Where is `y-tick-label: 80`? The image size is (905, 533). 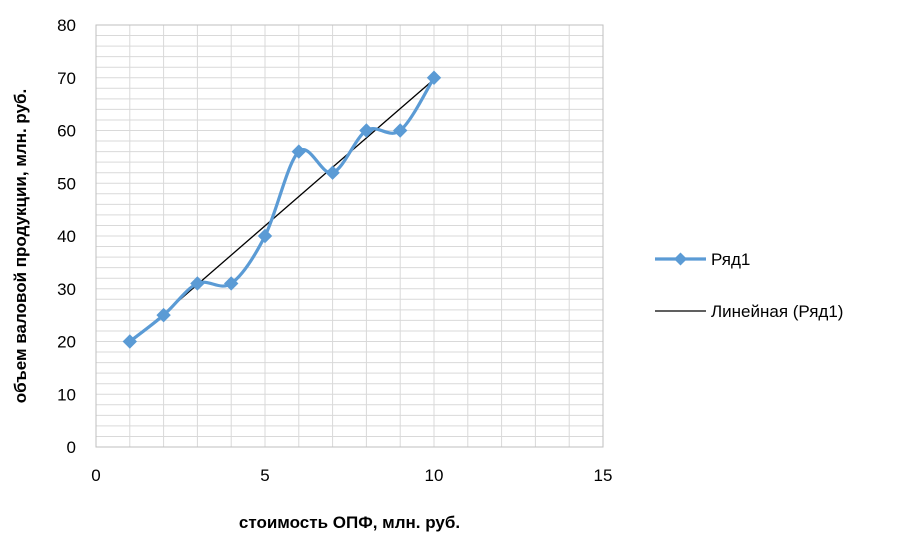 y-tick-label: 80 is located at coordinates (66, 25).